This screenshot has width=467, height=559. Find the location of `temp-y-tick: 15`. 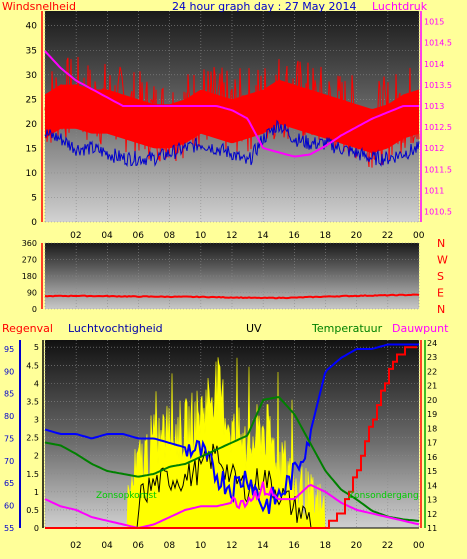

temp-y-tick: 15 is located at coordinates (432, 471).